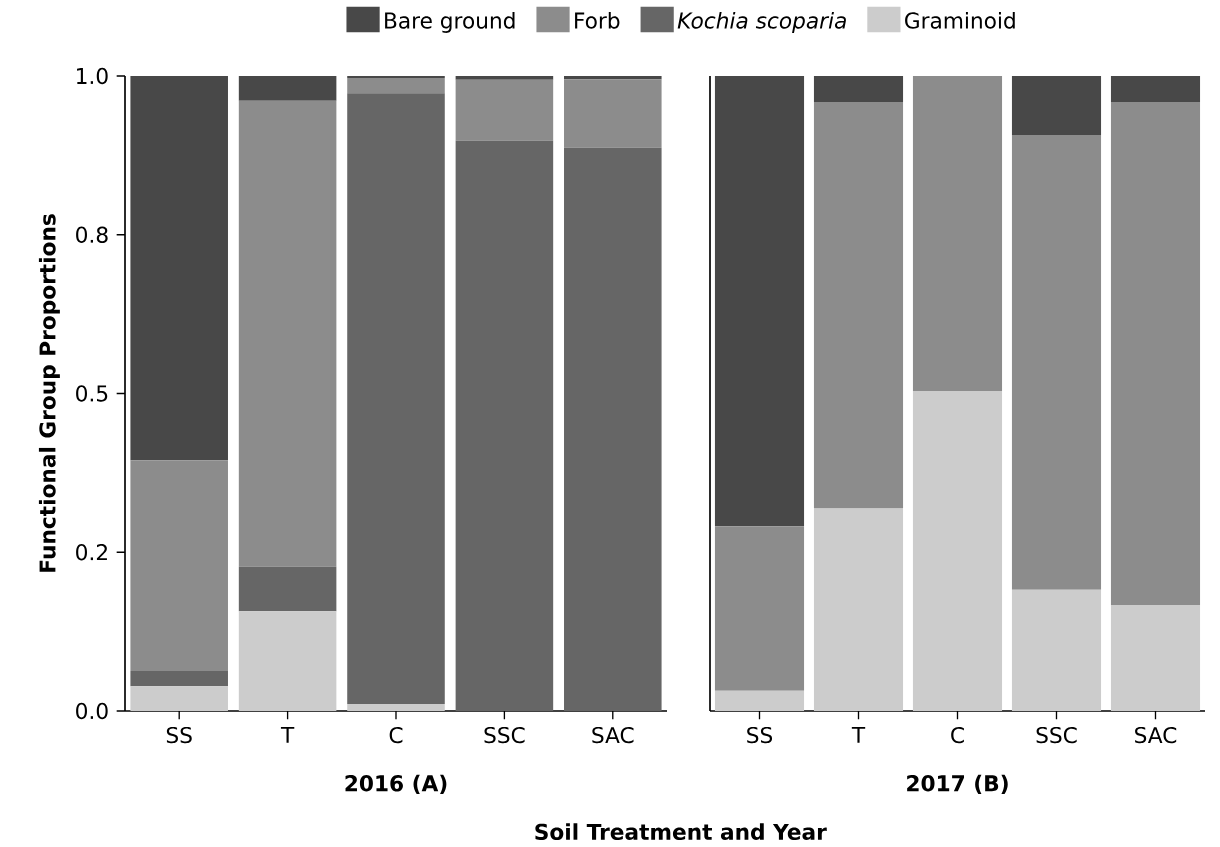 This screenshot has height=847, width=1220. I want to click on x-axis-title: 2016 (A), so click(396, 784).